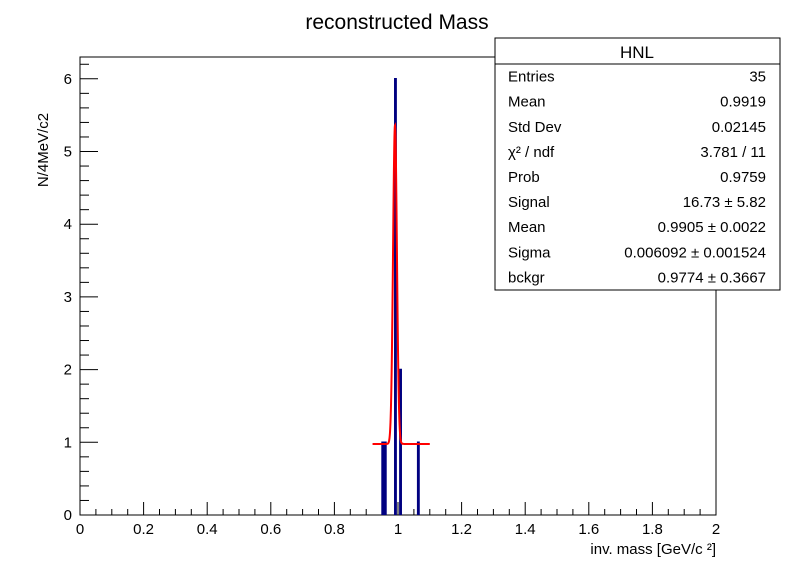  I want to click on y-tick-label: 6, so click(68, 79).